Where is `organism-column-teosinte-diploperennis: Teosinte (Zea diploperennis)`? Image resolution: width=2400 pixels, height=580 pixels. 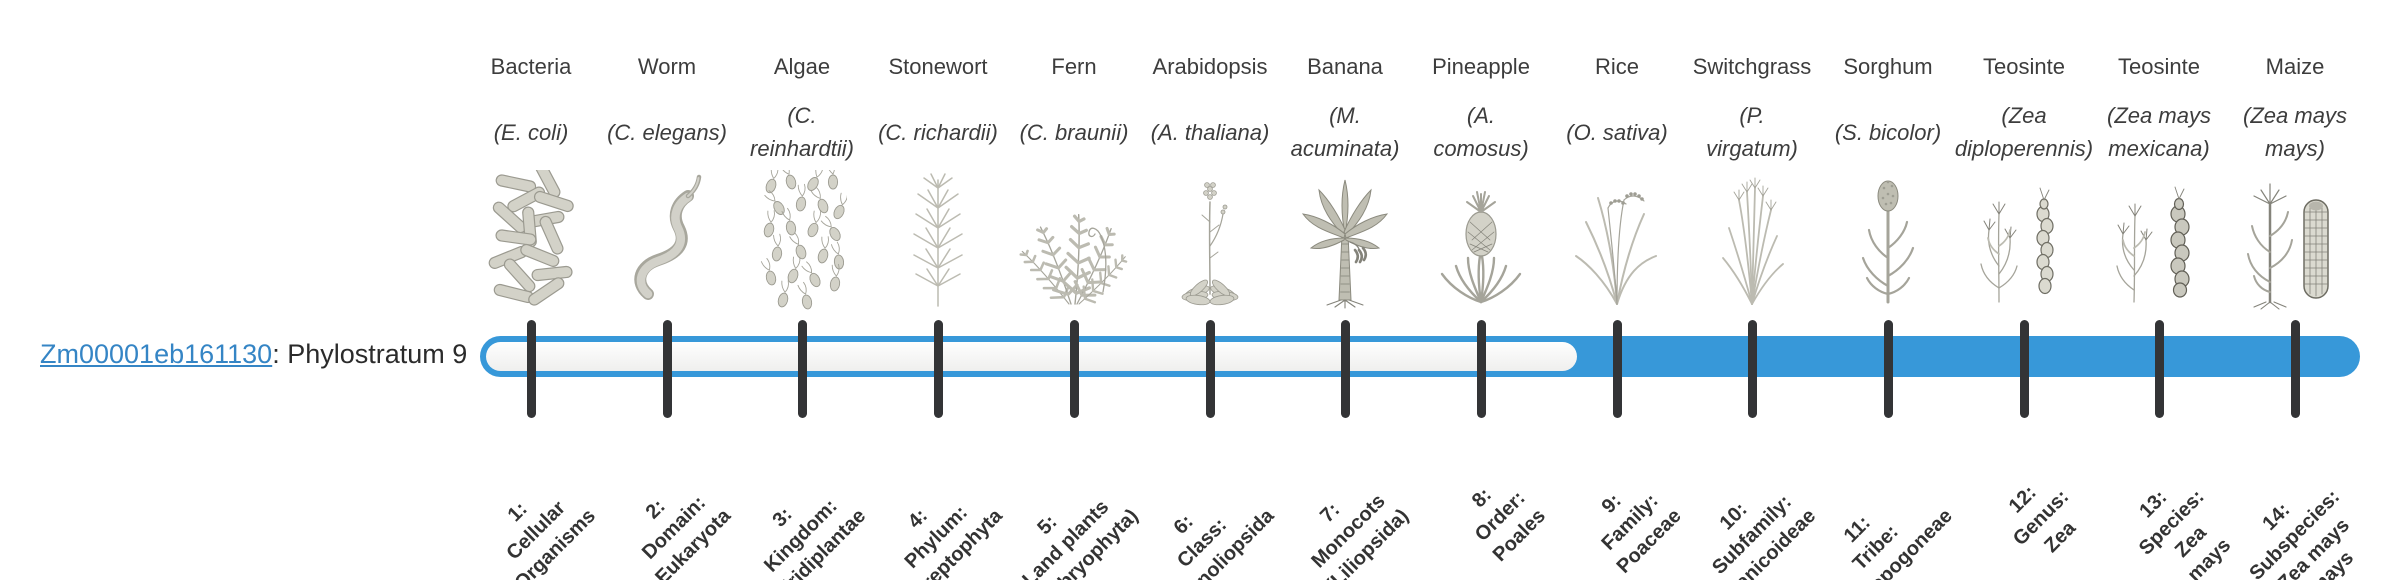 organism-column-teosinte-diploperennis: Teosinte (Zea diploperennis) is located at coordinates (2024, 298).